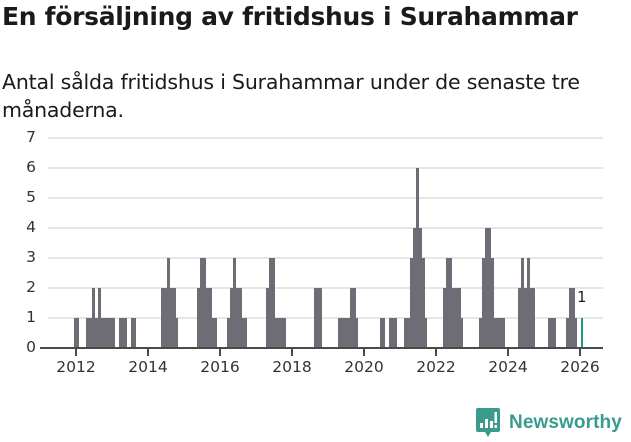  What do you see at coordinates (364, 367) in the screenshot?
I see `x-tick-label: 2020` at bounding box center [364, 367].